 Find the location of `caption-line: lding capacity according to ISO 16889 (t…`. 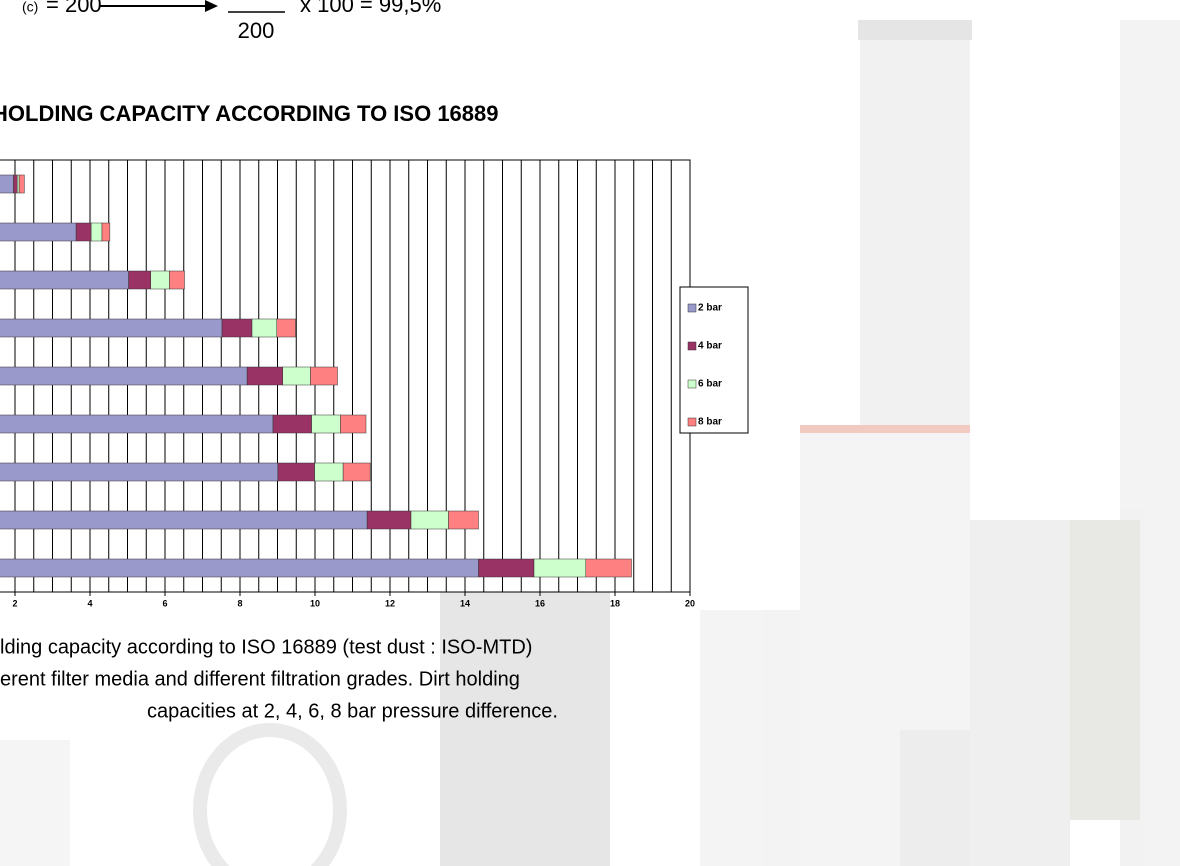

caption-line: lding capacity according to ISO 16889 (t… is located at coordinates (266, 647).